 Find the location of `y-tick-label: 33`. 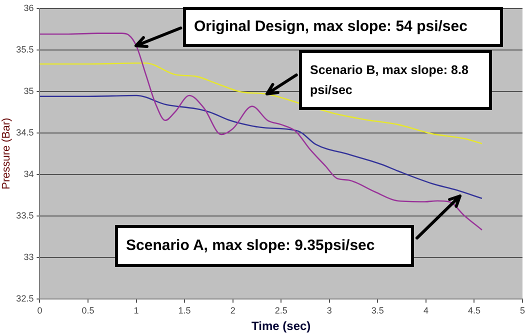

y-tick-label: 33 is located at coordinates (29, 257).